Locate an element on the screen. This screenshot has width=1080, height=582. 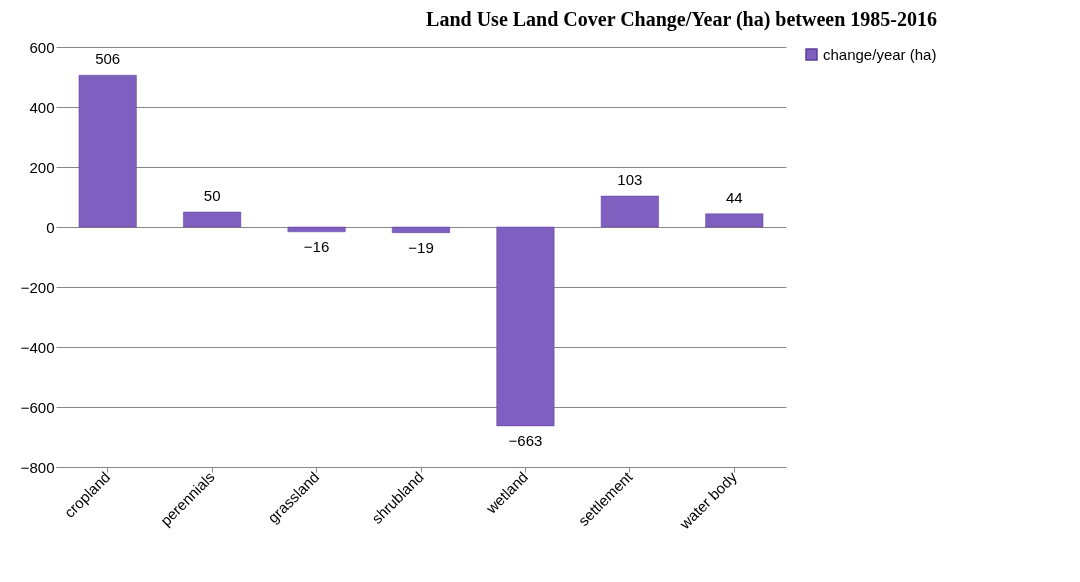
data-label: −16 is located at coordinates (316, 246).